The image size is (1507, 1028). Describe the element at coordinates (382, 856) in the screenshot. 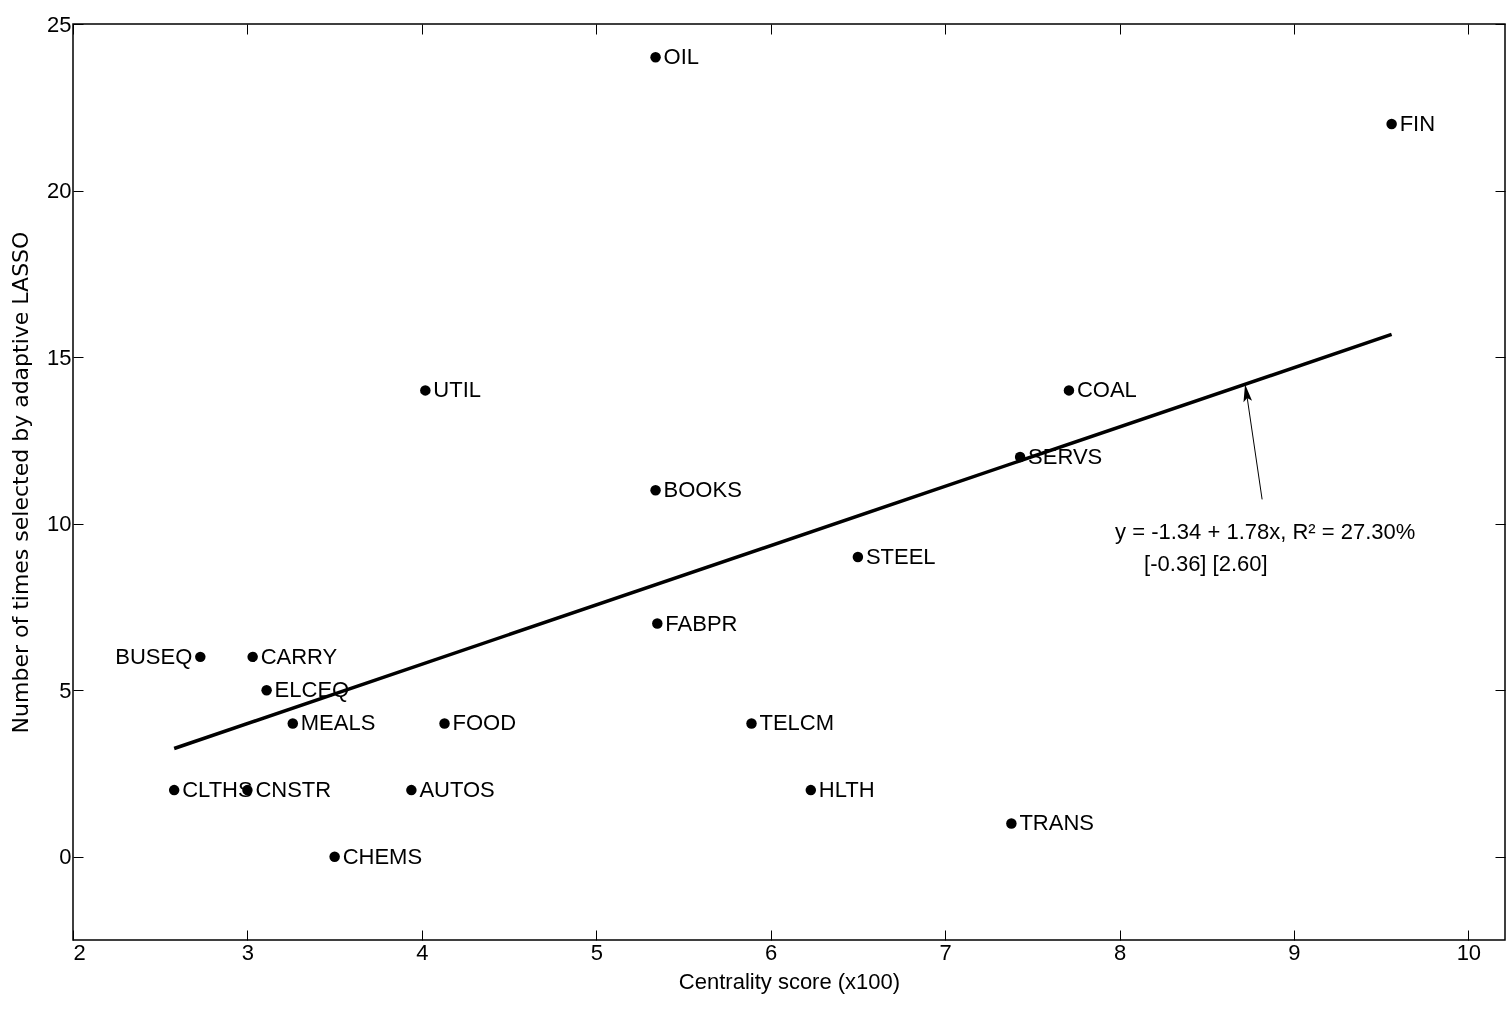

I see `annotation: CHEMS` at that location.